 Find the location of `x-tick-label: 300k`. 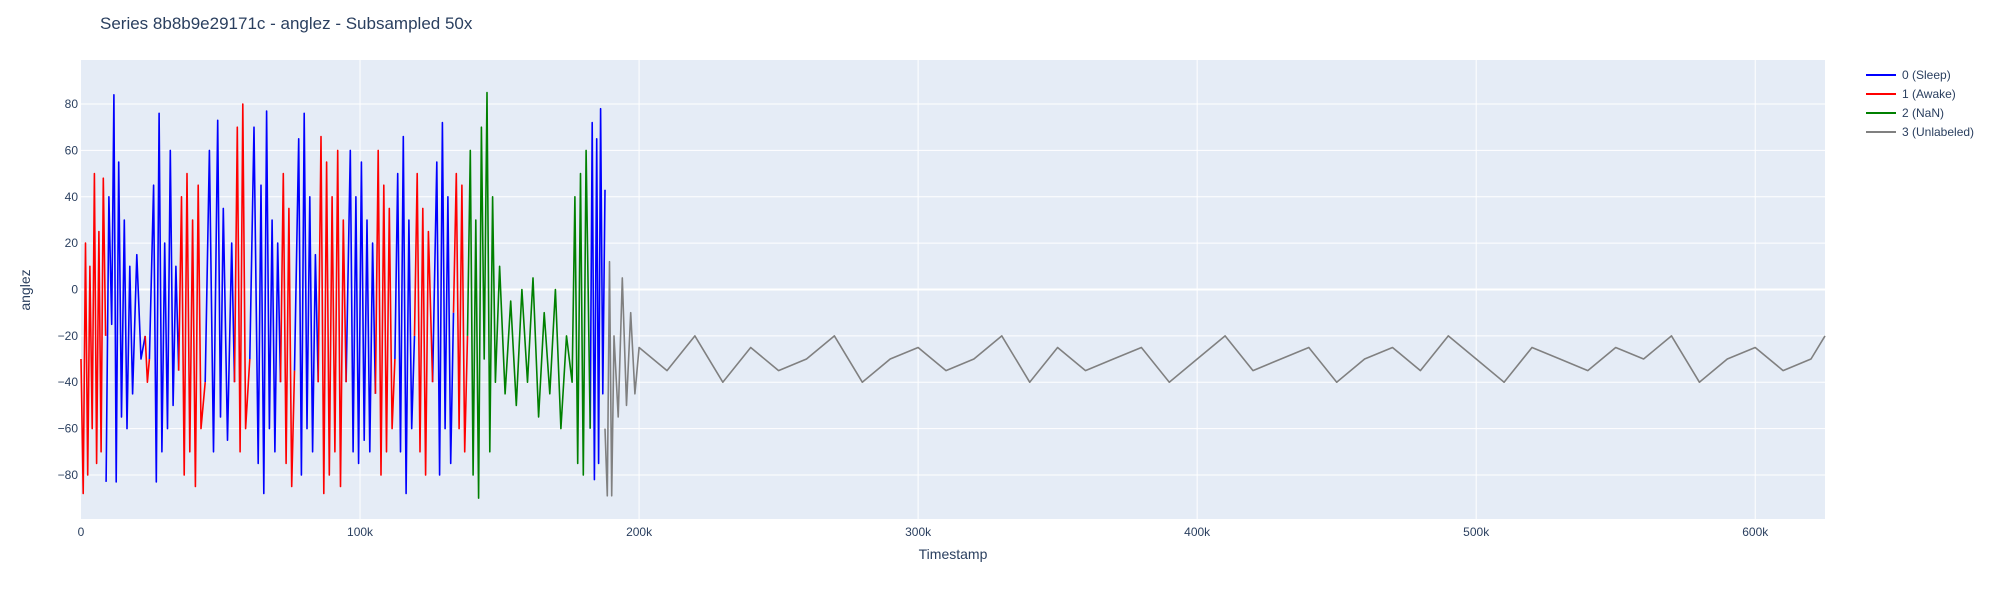

x-tick-label: 300k is located at coordinates (918, 532).